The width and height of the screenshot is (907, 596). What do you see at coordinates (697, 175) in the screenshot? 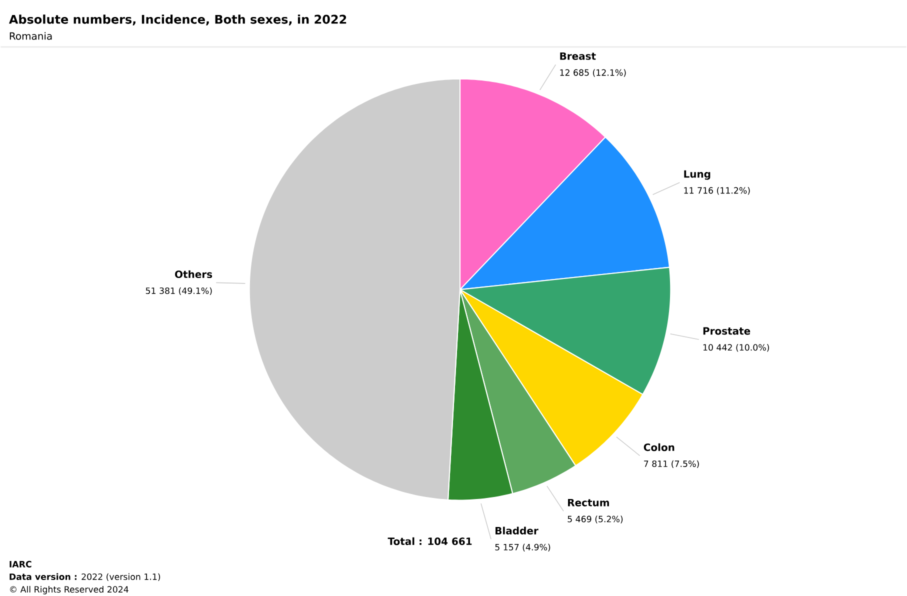
I see `slice-label: Lung` at bounding box center [697, 175].